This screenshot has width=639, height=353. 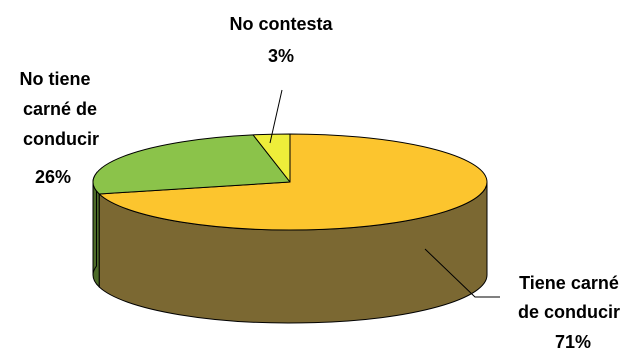 I want to click on slice-value-tiene-carne: 71%, so click(x=573, y=342).